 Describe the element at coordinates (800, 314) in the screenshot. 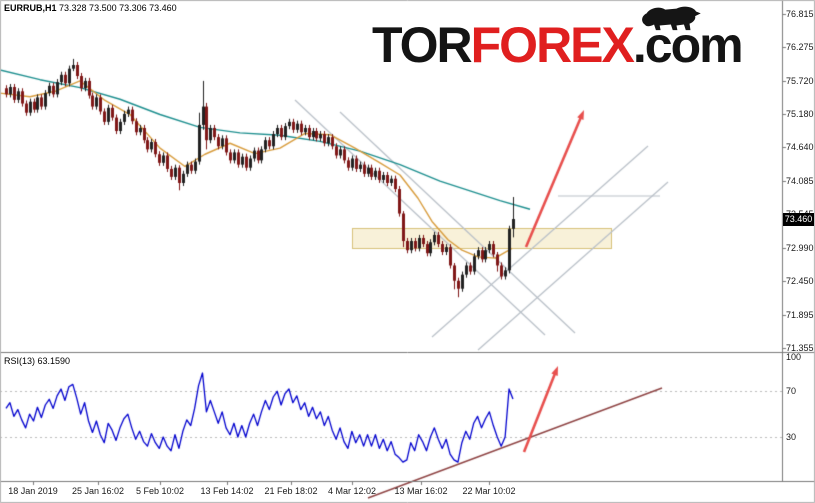

I see `price-tick-label: 71.895` at that location.